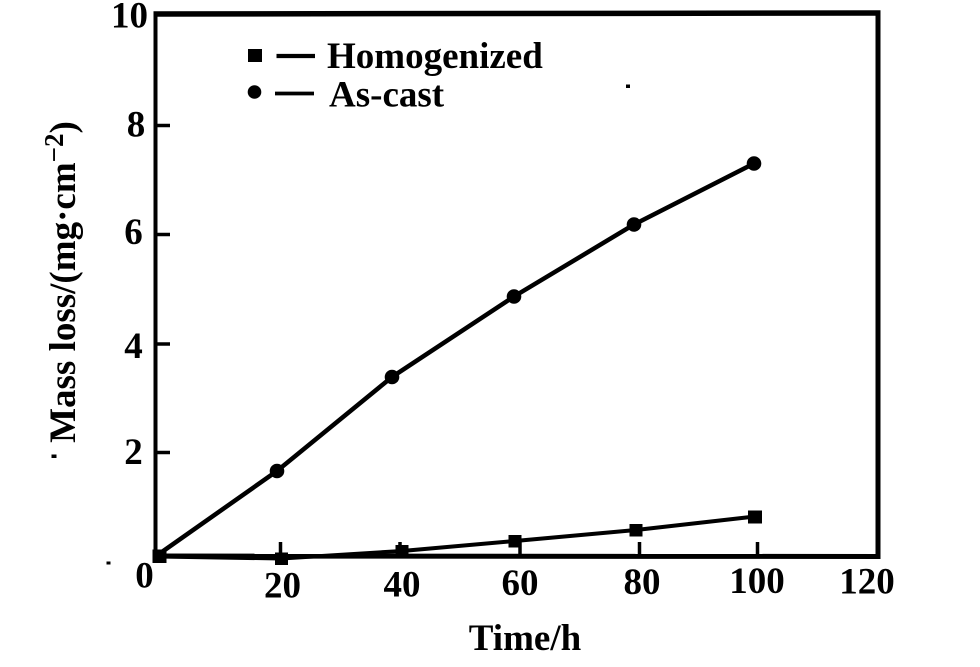 The width and height of the screenshot is (980, 667). I want to click on svg-text: 120, so click(867, 582).